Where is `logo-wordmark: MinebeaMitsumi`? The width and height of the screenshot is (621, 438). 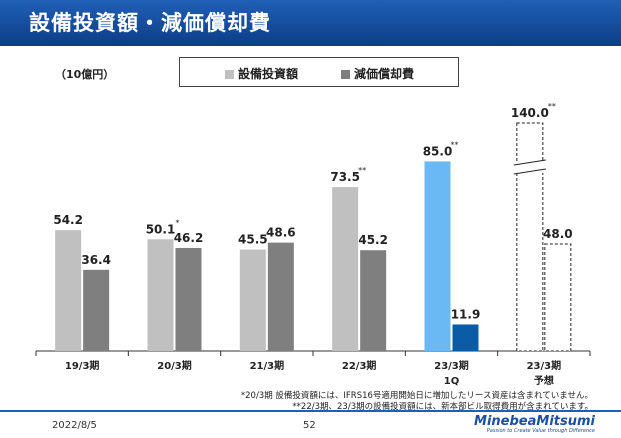 logo-wordmark: MinebeaMitsumi is located at coordinates (534, 421).